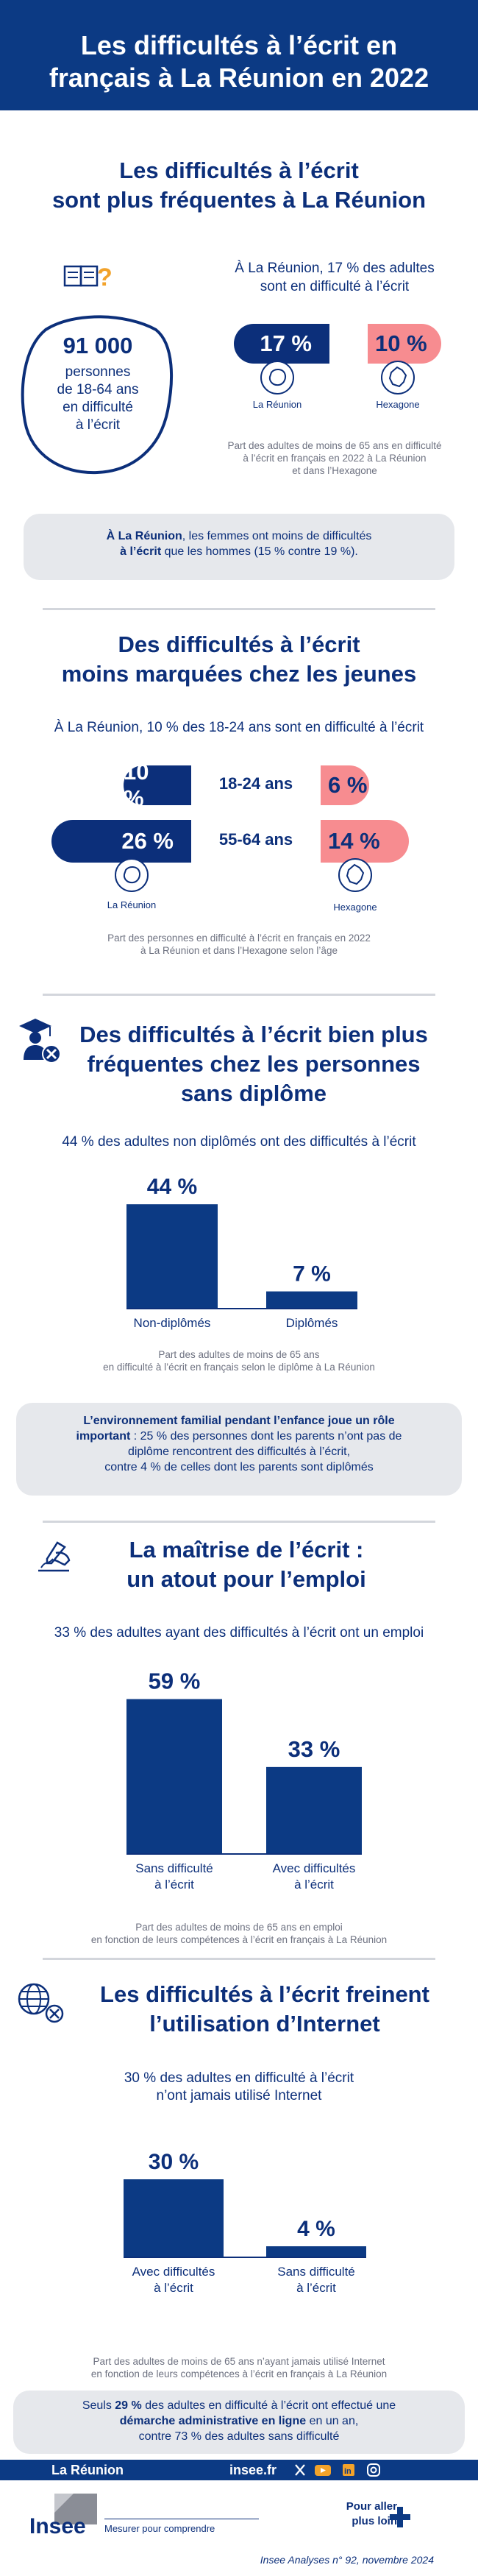 This screenshot has height=2576, width=478. What do you see at coordinates (353, 2514) in the screenshot?
I see `learn-more-link: Pour aller plus loin` at bounding box center [353, 2514].